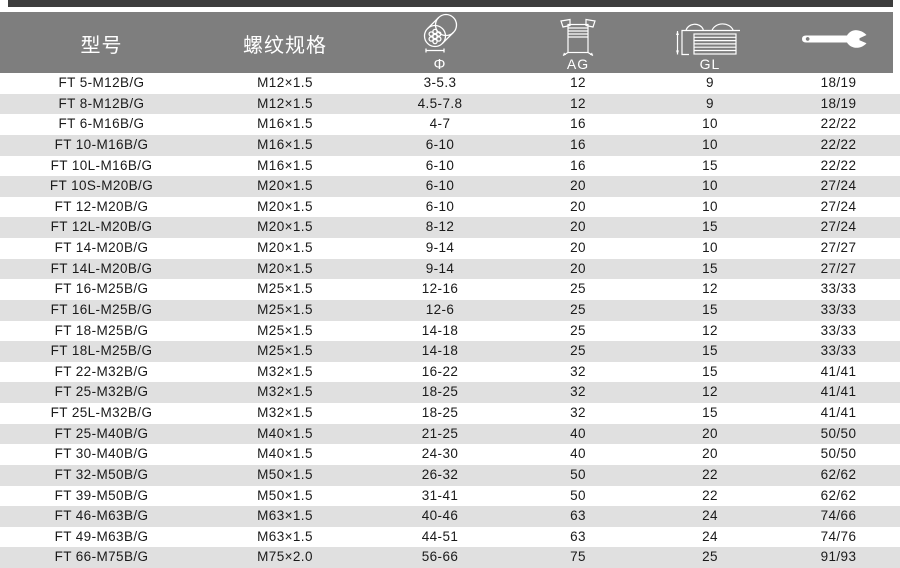 The width and height of the screenshot is (900, 568). What do you see at coordinates (578, 536) in the screenshot?
I see `cell-ag: 63` at bounding box center [578, 536].